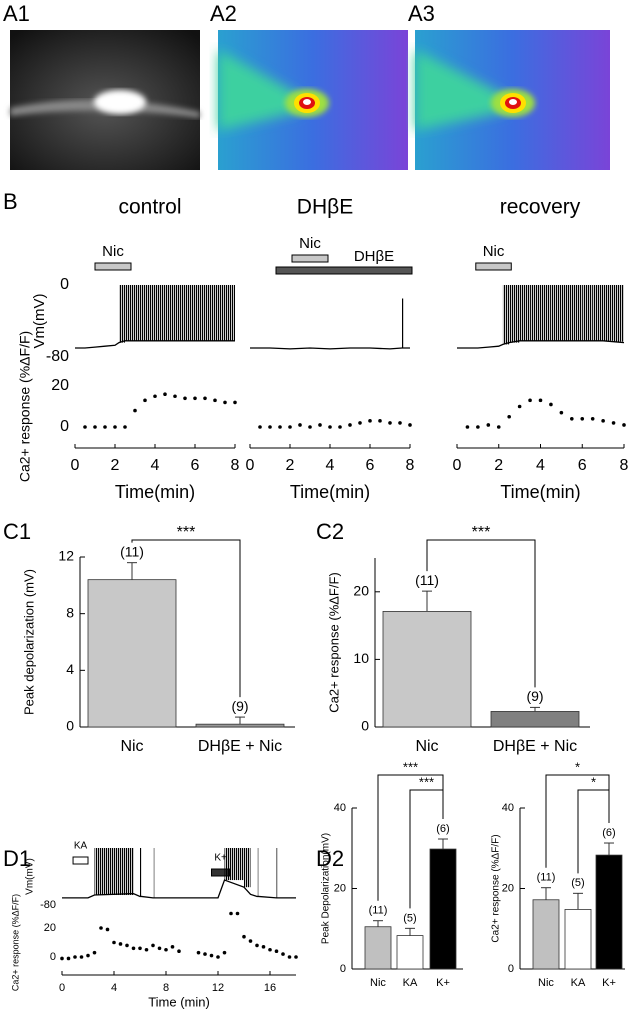 Image resolution: width=631 pixels, height=1014 pixels. I want to click on x-tick-label: 6, so click(370, 465).